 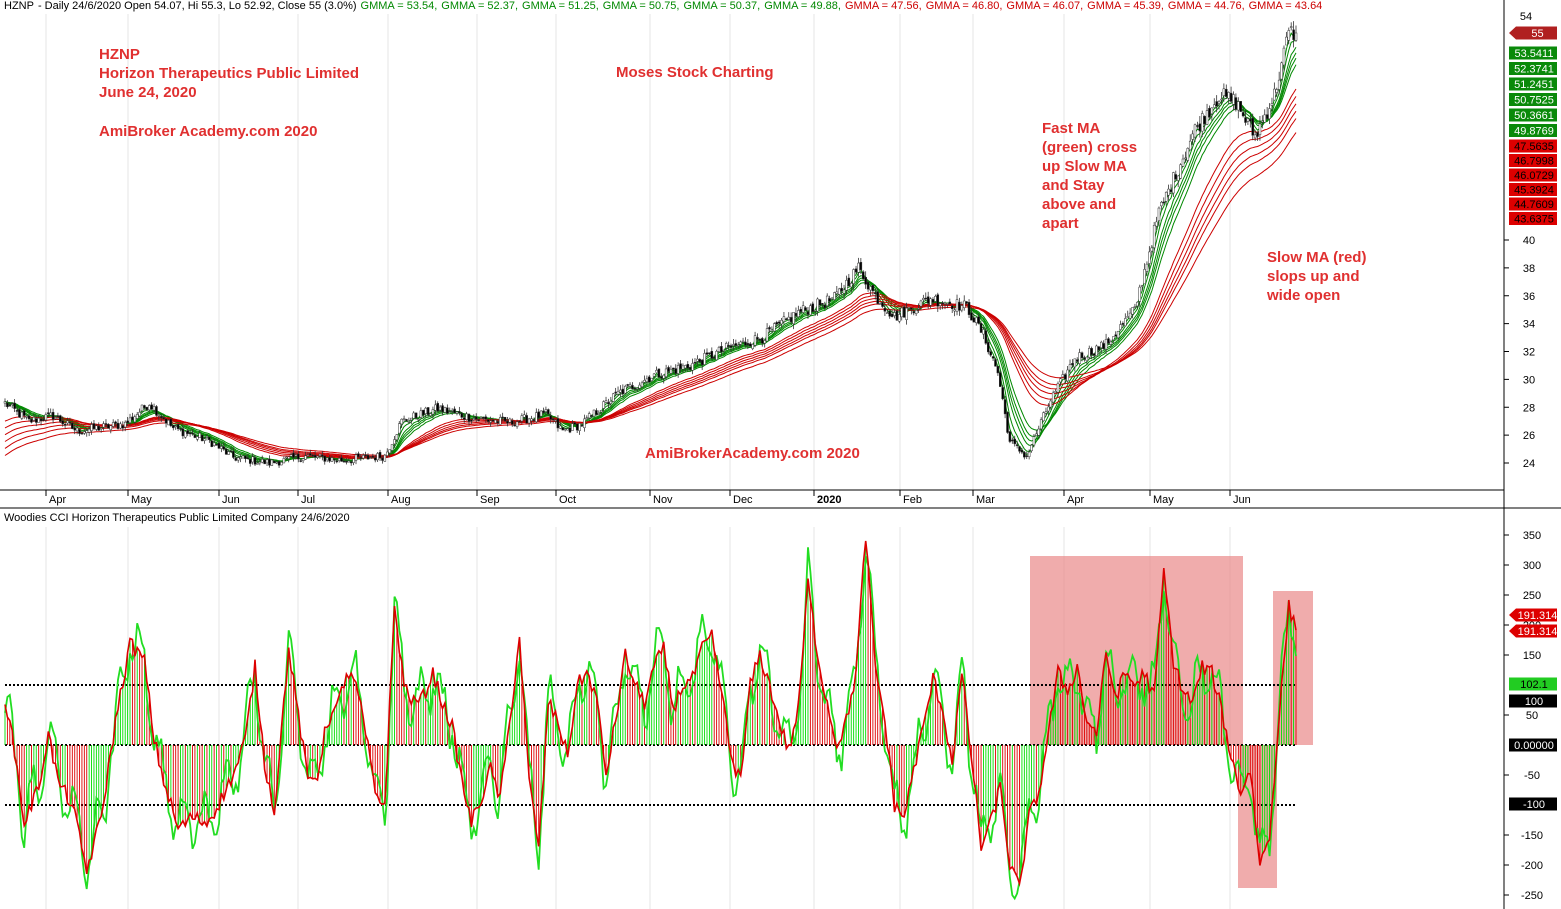 I want to click on y-tick-label: 36, so click(x=1529, y=297).